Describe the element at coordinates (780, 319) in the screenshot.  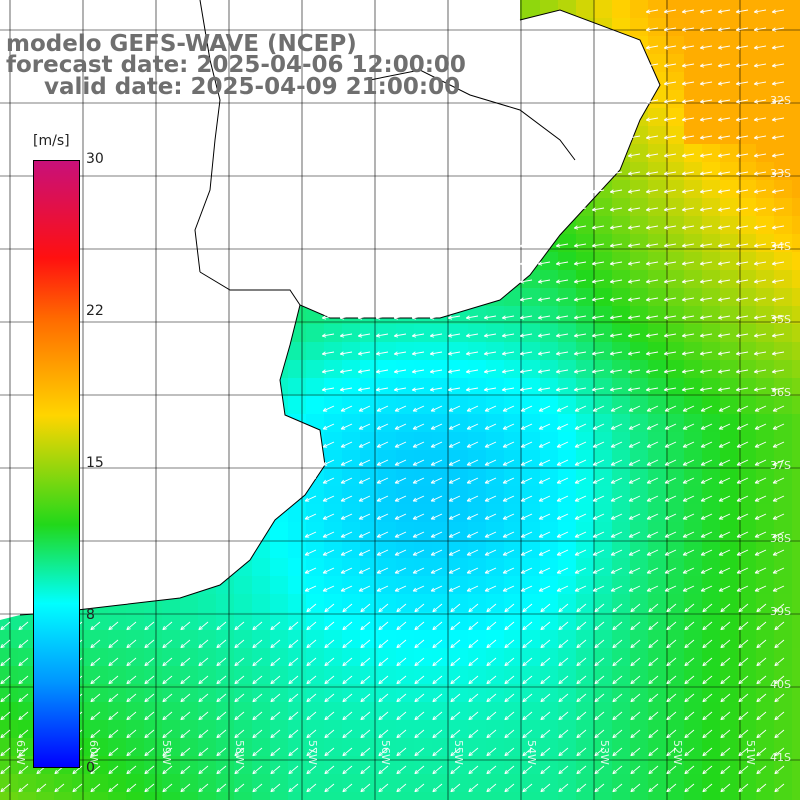
I see `lat-label: 35S` at that location.